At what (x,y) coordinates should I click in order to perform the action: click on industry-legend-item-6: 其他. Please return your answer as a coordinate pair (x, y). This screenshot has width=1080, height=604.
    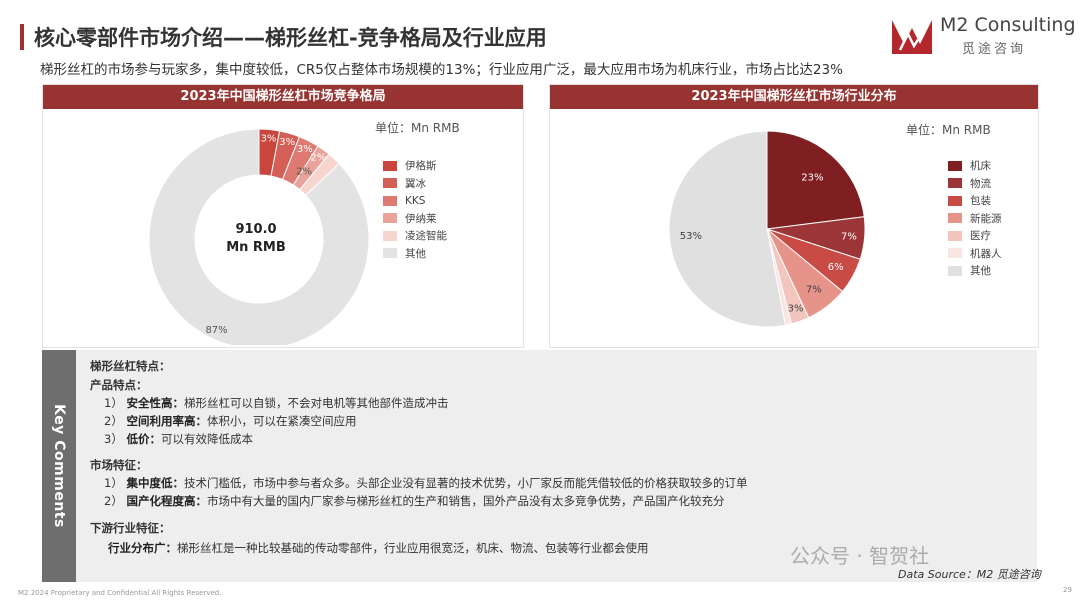
    Looking at the image, I should click on (975, 271).